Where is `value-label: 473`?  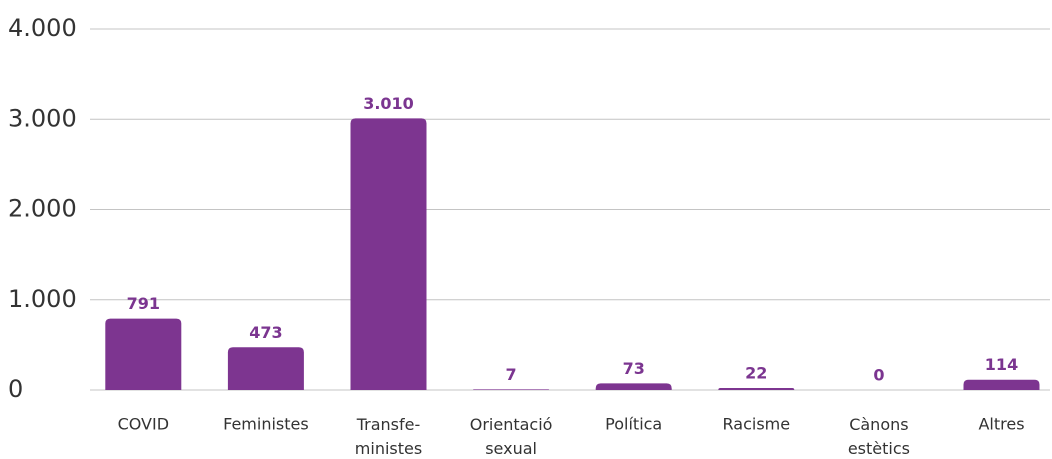 value-label: 473 is located at coordinates (265, 332).